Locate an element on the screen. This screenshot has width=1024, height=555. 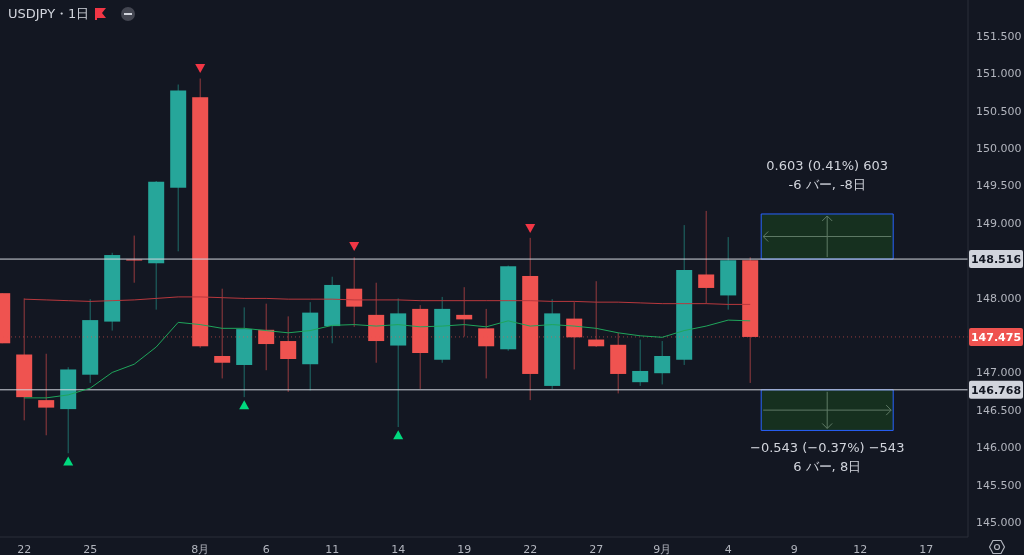
x-tick-label: 11 is located at coordinates (332, 548).